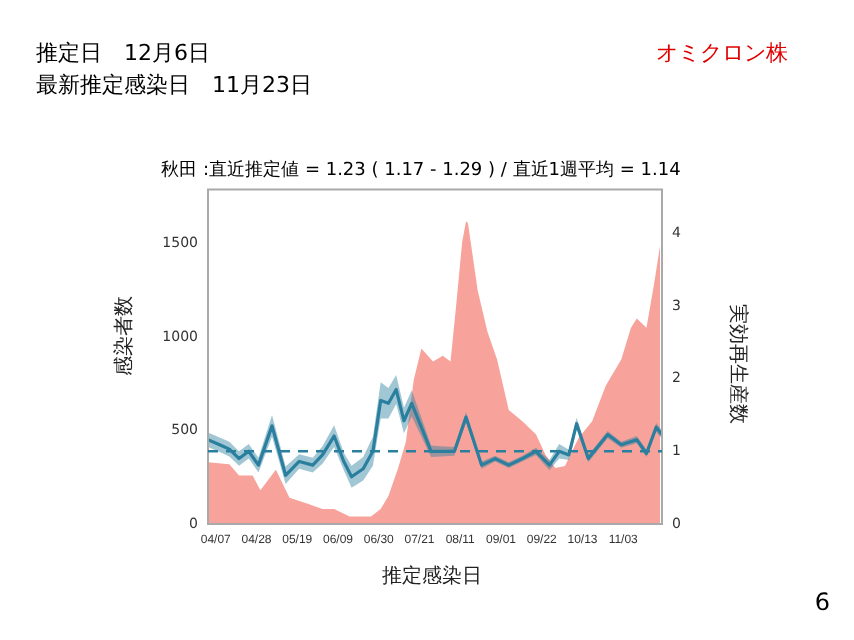 The image size is (854, 640). Describe the element at coordinates (822, 602) in the screenshot. I see `text: 6` at that location.